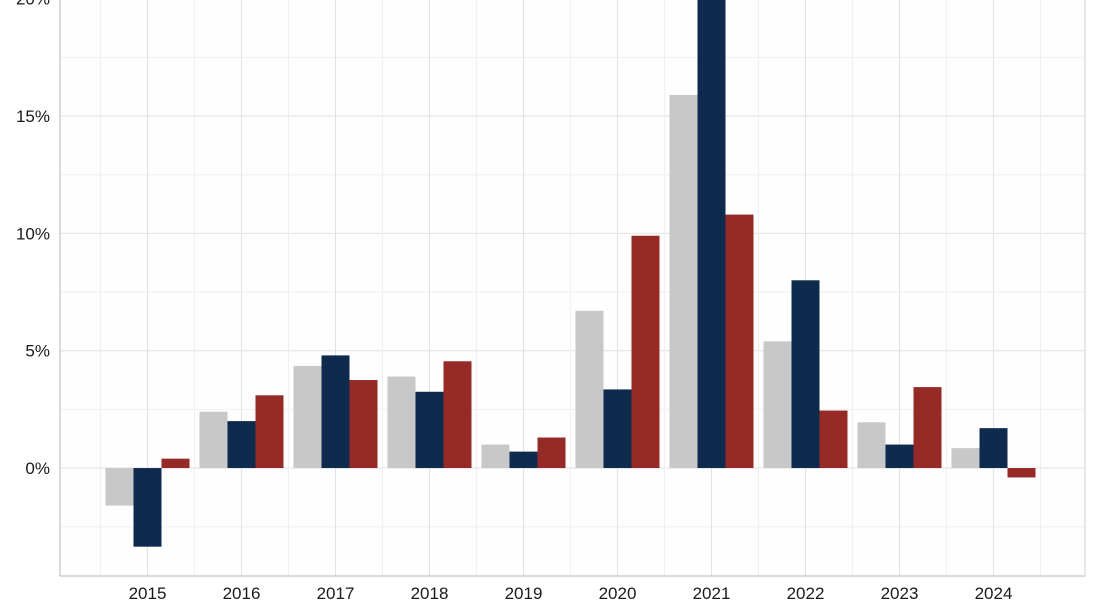  What do you see at coordinates (618, 592) in the screenshot?
I see `x-tick-label: 2020` at bounding box center [618, 592].